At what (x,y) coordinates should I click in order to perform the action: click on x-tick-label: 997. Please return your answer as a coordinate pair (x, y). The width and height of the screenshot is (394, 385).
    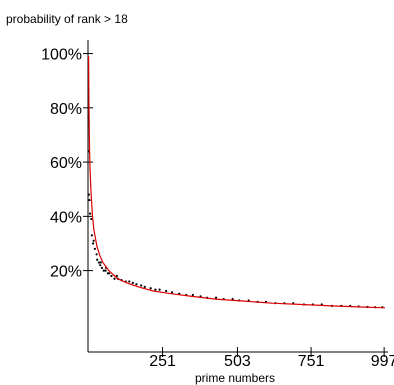
    Looking at the image, I should click on (382, 361).